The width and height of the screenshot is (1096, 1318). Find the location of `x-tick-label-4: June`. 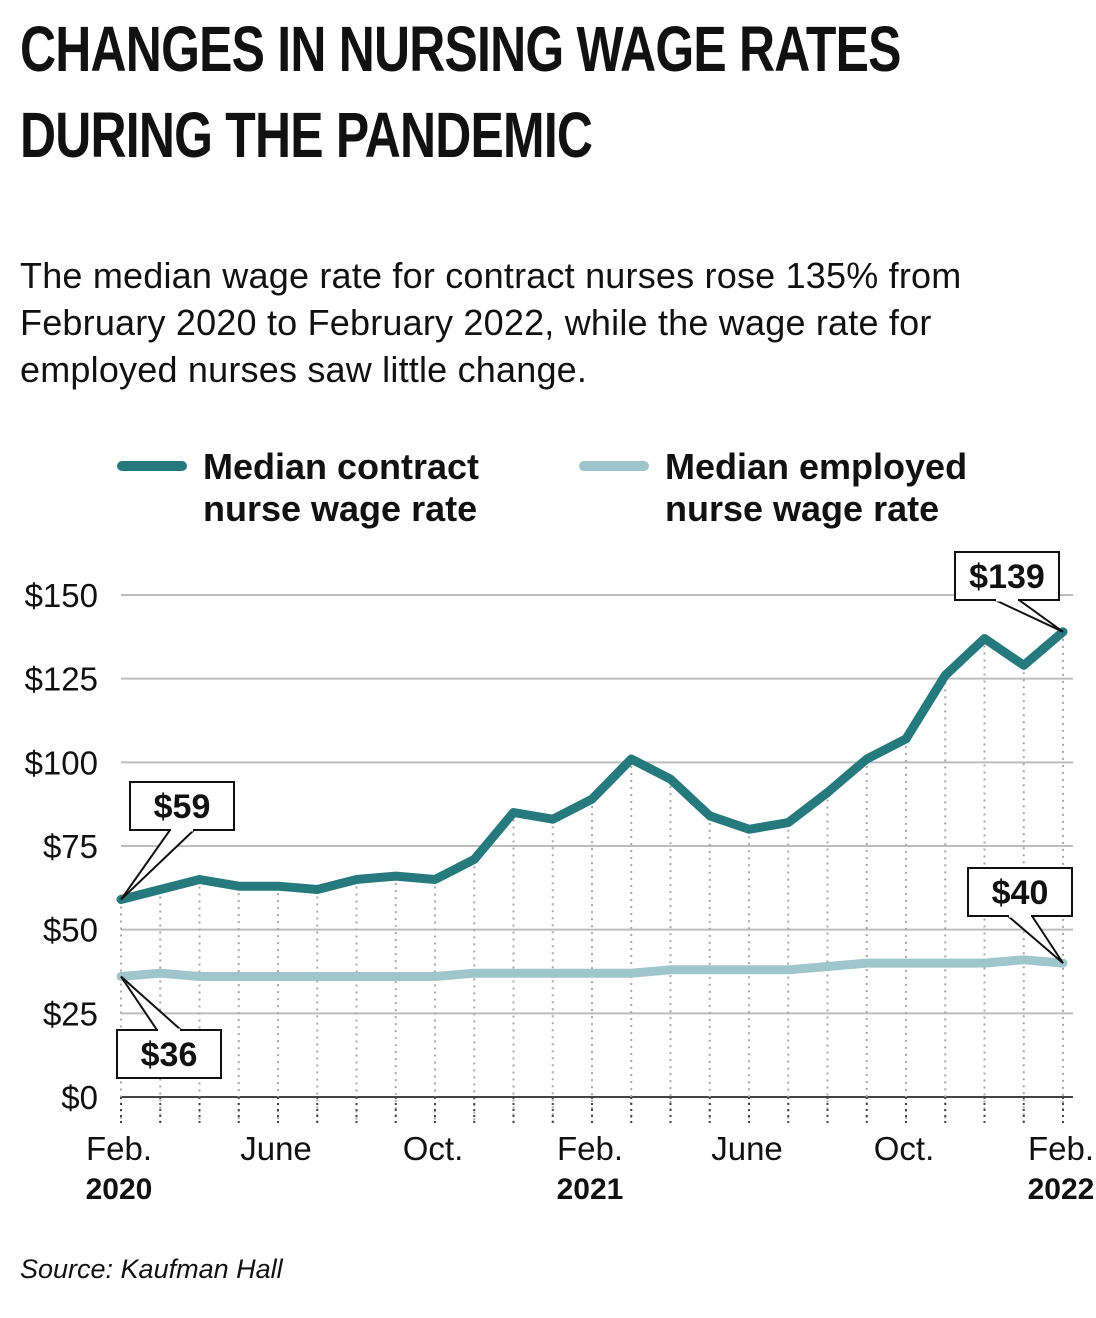

x-tick-label-4: June is located at coordinates (276, 1148).